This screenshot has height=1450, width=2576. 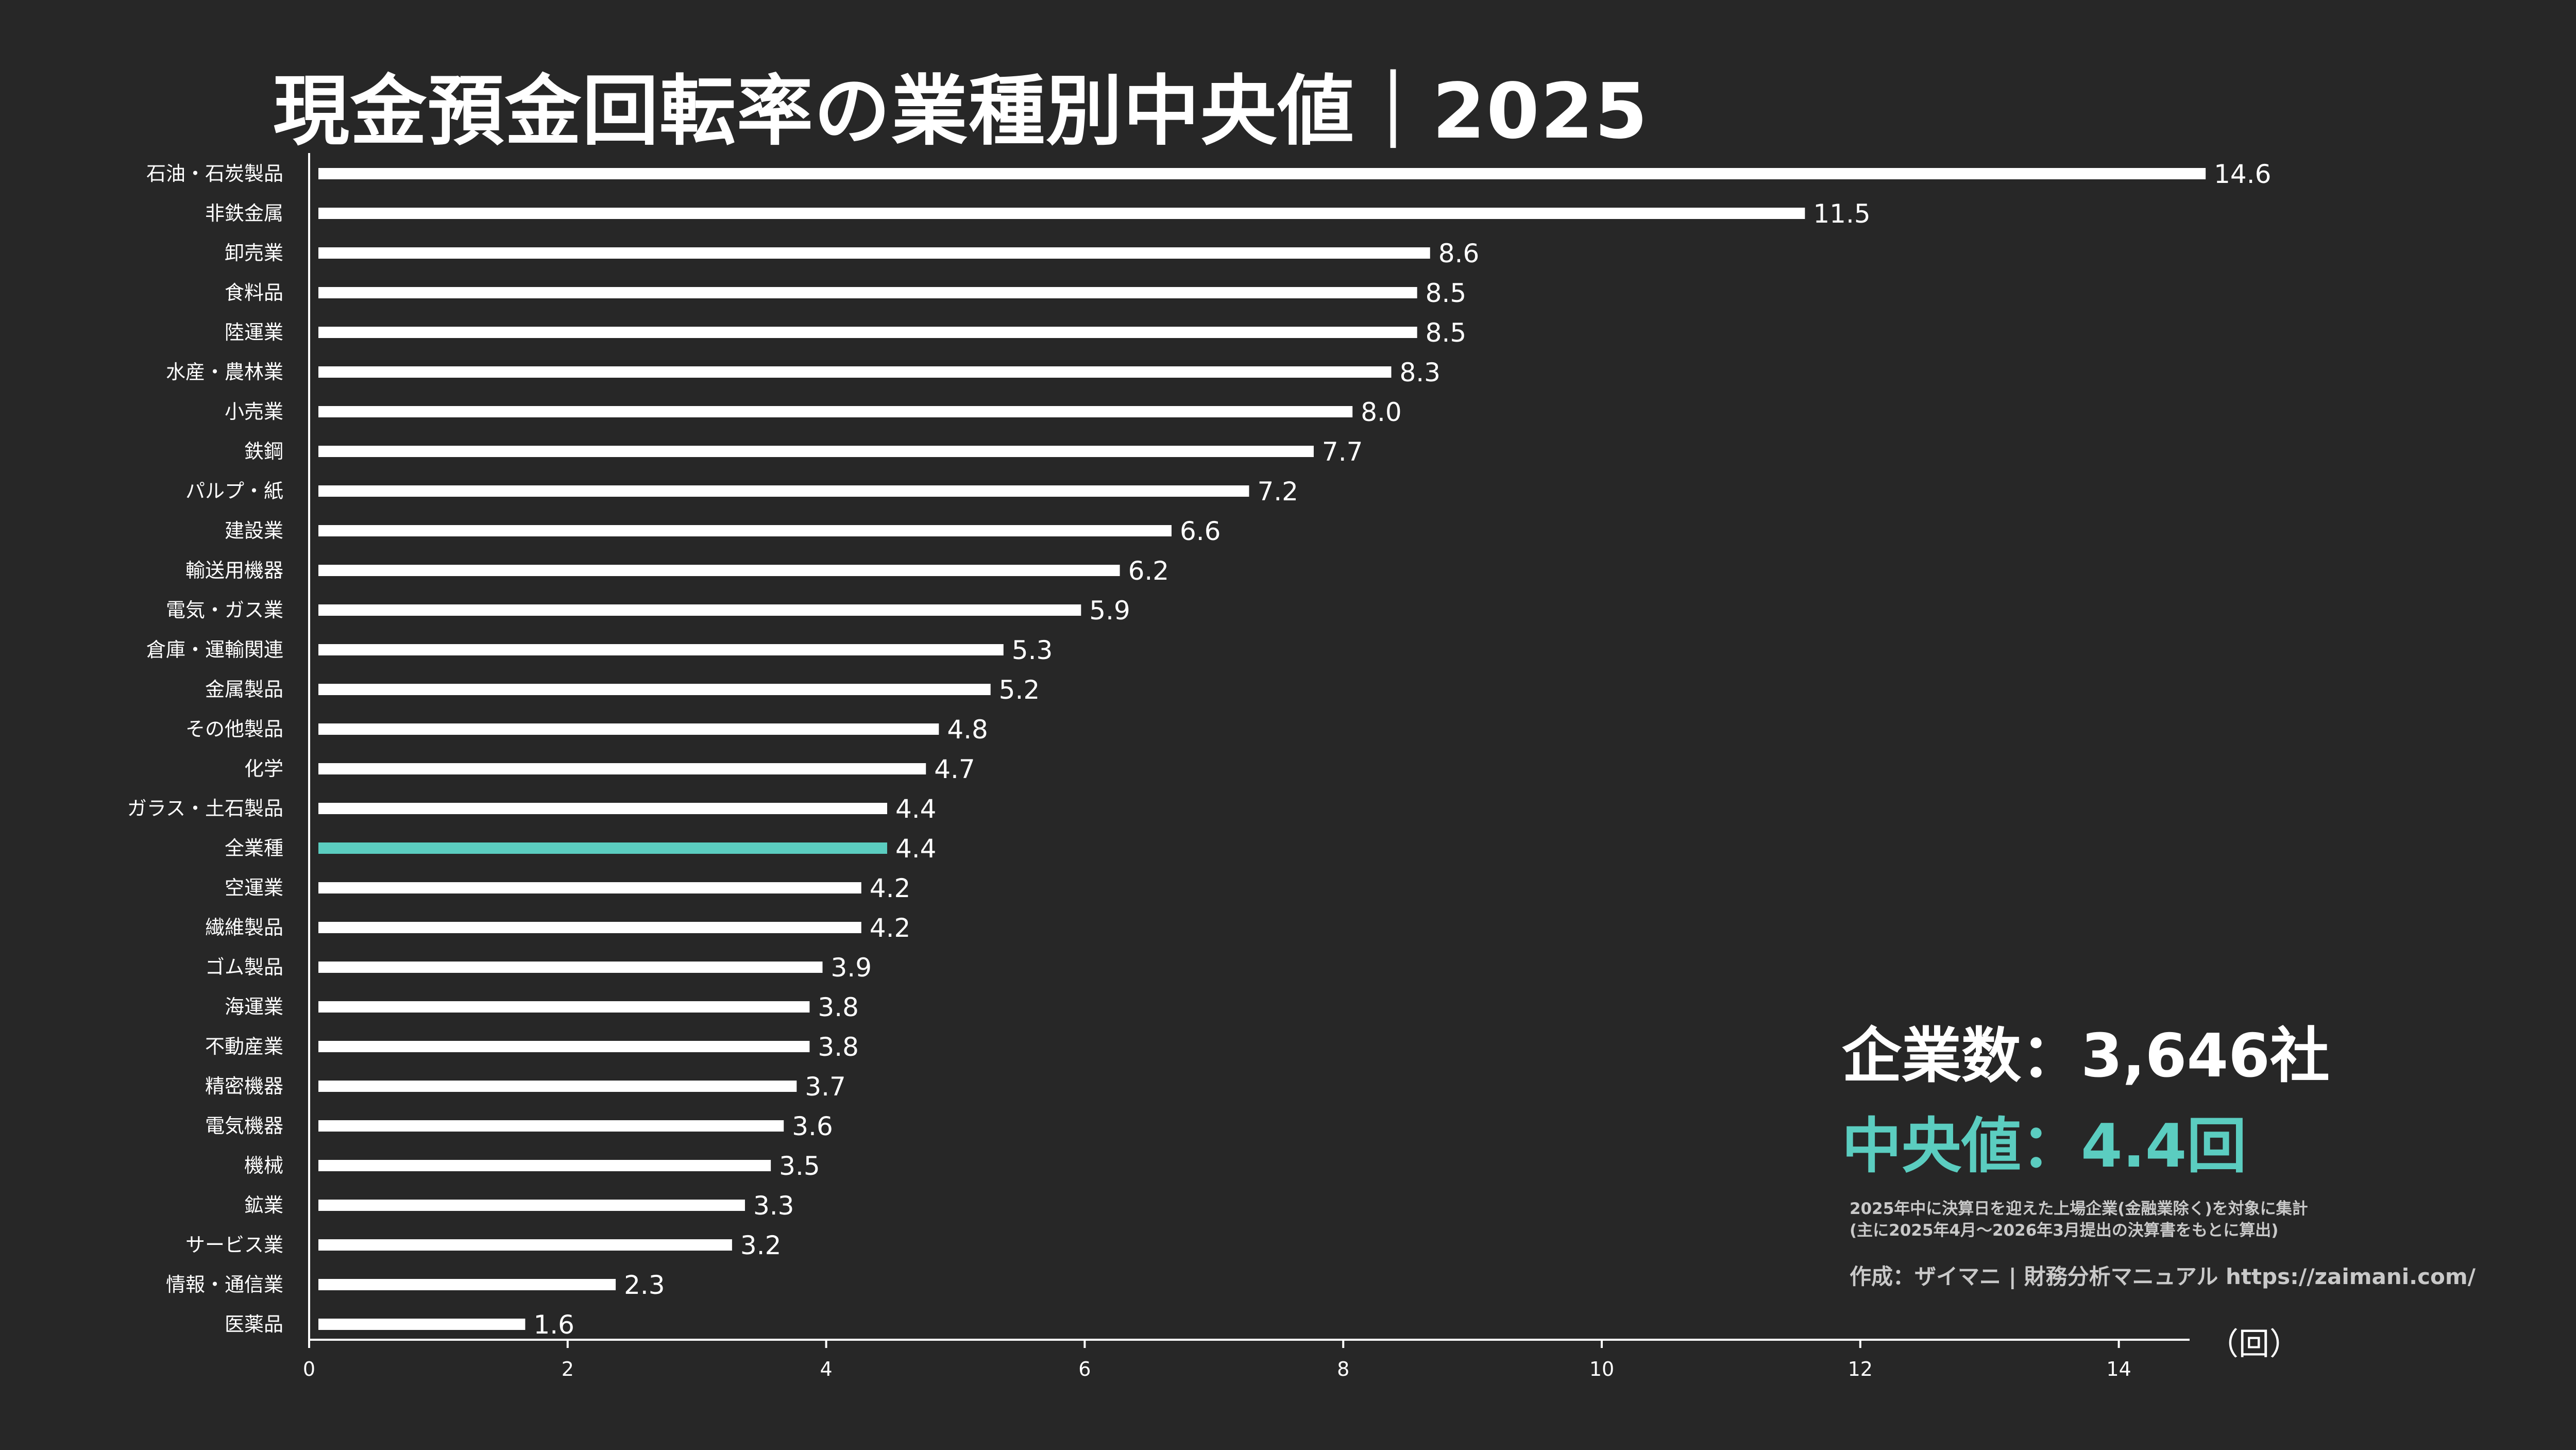 What do you see at coordinates (254, 848) in the screenshot?
I see `category-label-17: 全業種` at bounding box center [254, 848].